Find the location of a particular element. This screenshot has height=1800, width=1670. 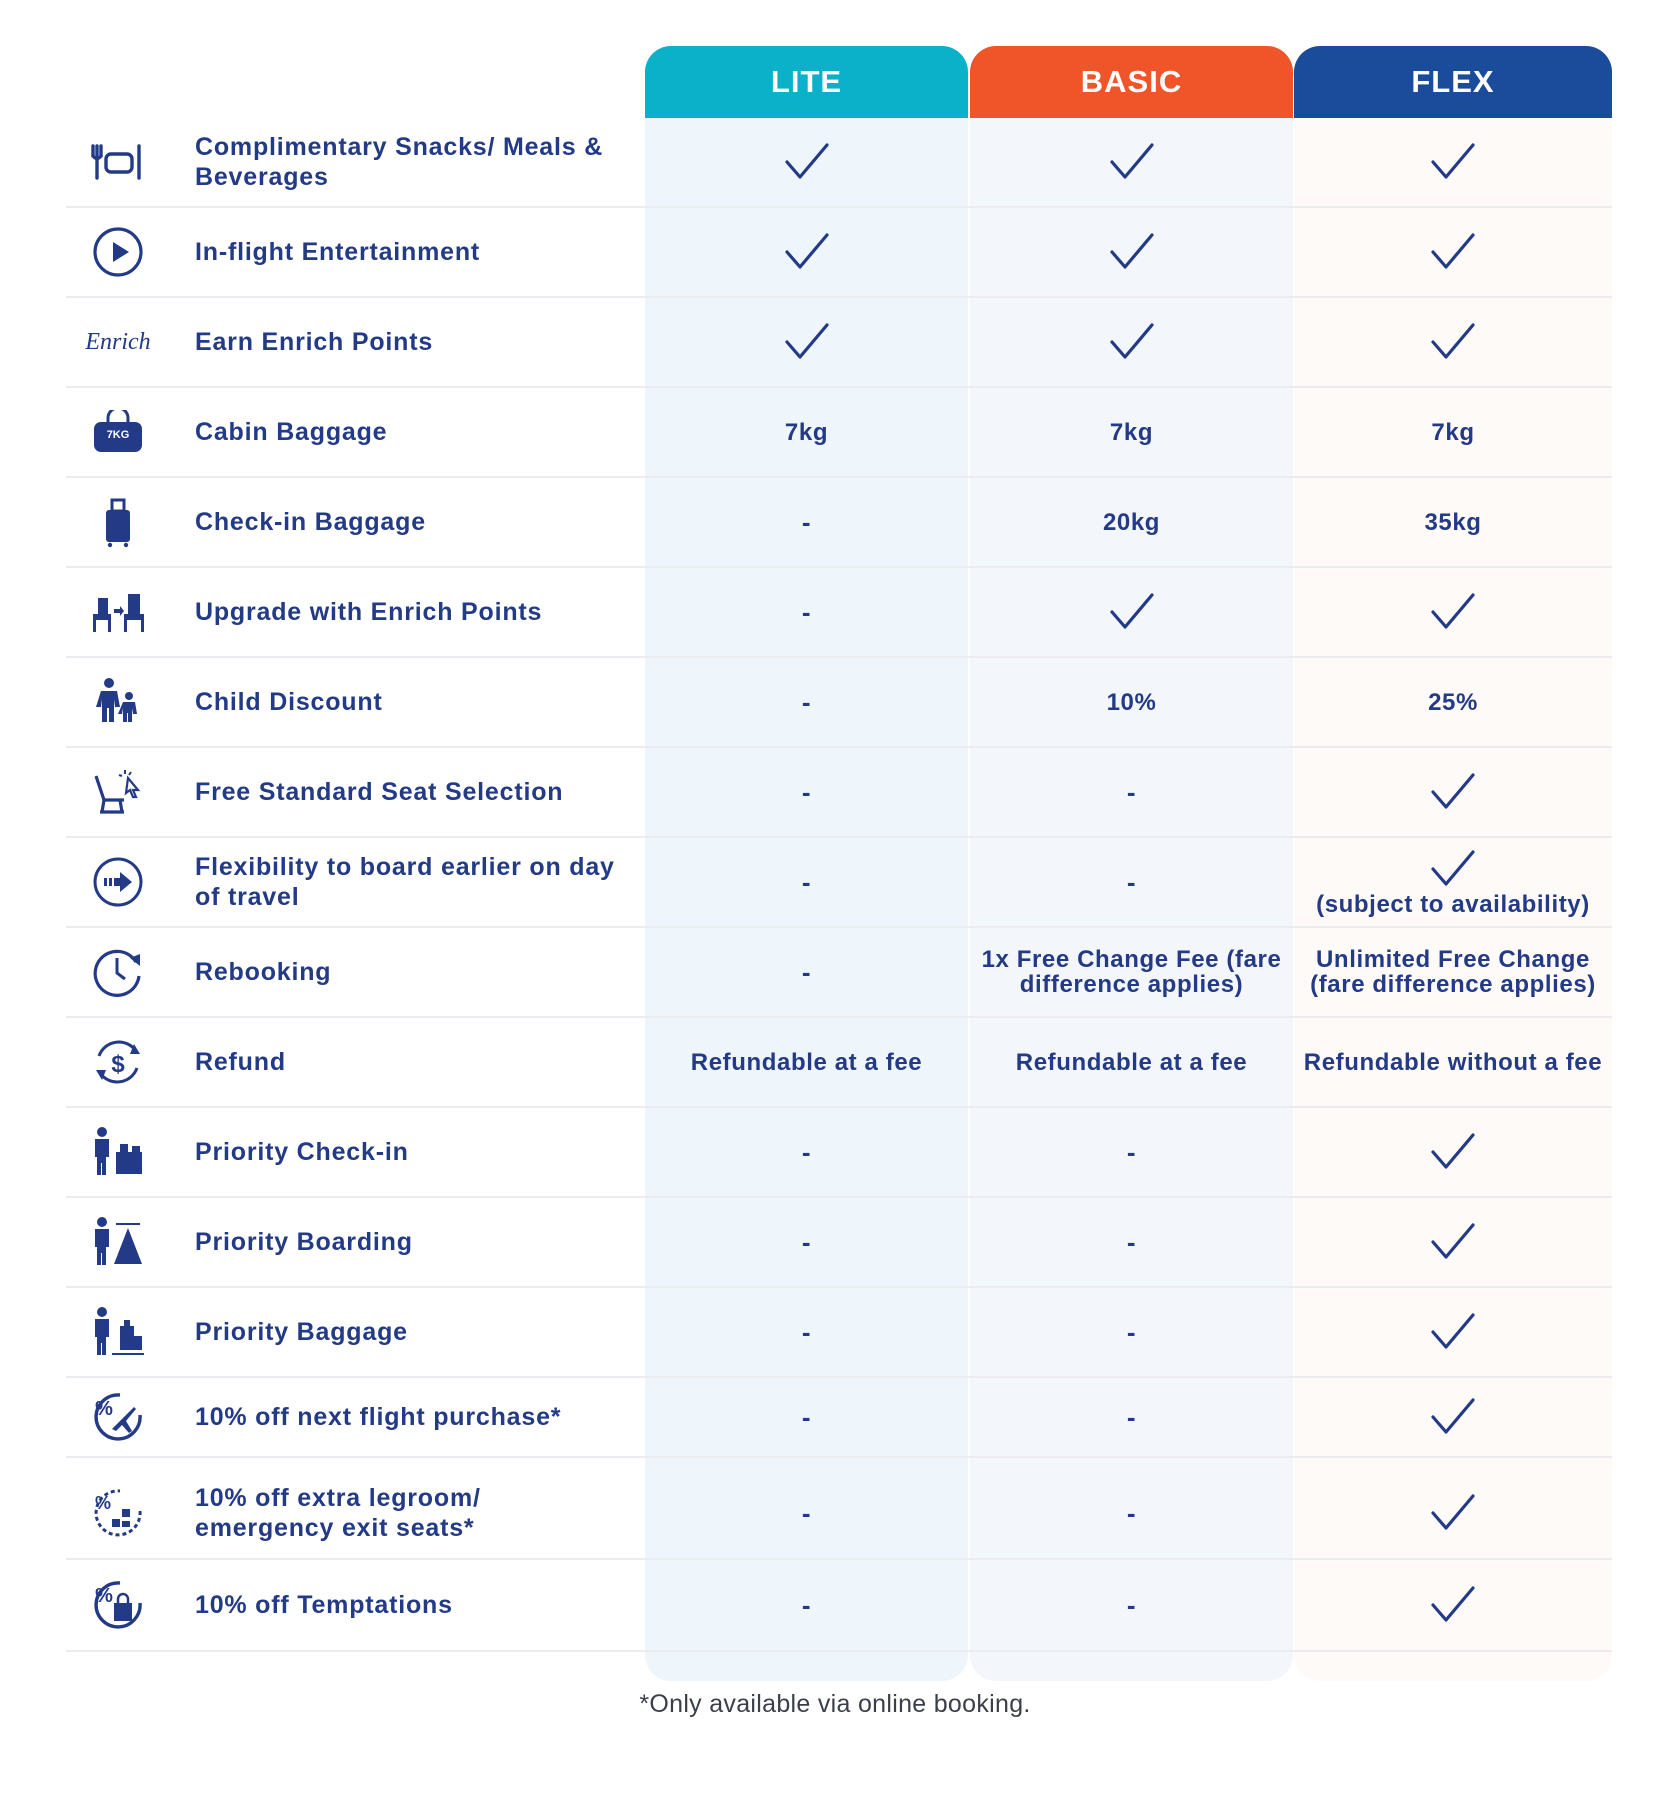

feature-row: Priority Baggage - - is located at coordinates (839, 1333).